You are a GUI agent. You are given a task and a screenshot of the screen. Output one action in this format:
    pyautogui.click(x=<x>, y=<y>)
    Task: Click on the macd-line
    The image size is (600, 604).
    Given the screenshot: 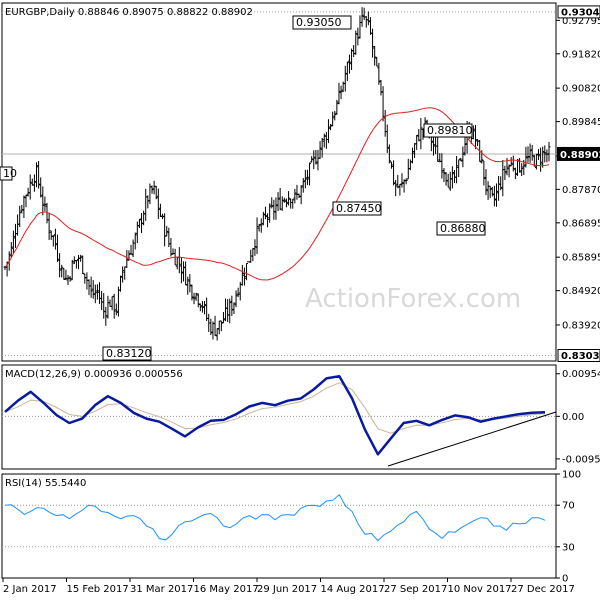 What is the action you would take?
    pyautogui.click(x=275, y=415)
    